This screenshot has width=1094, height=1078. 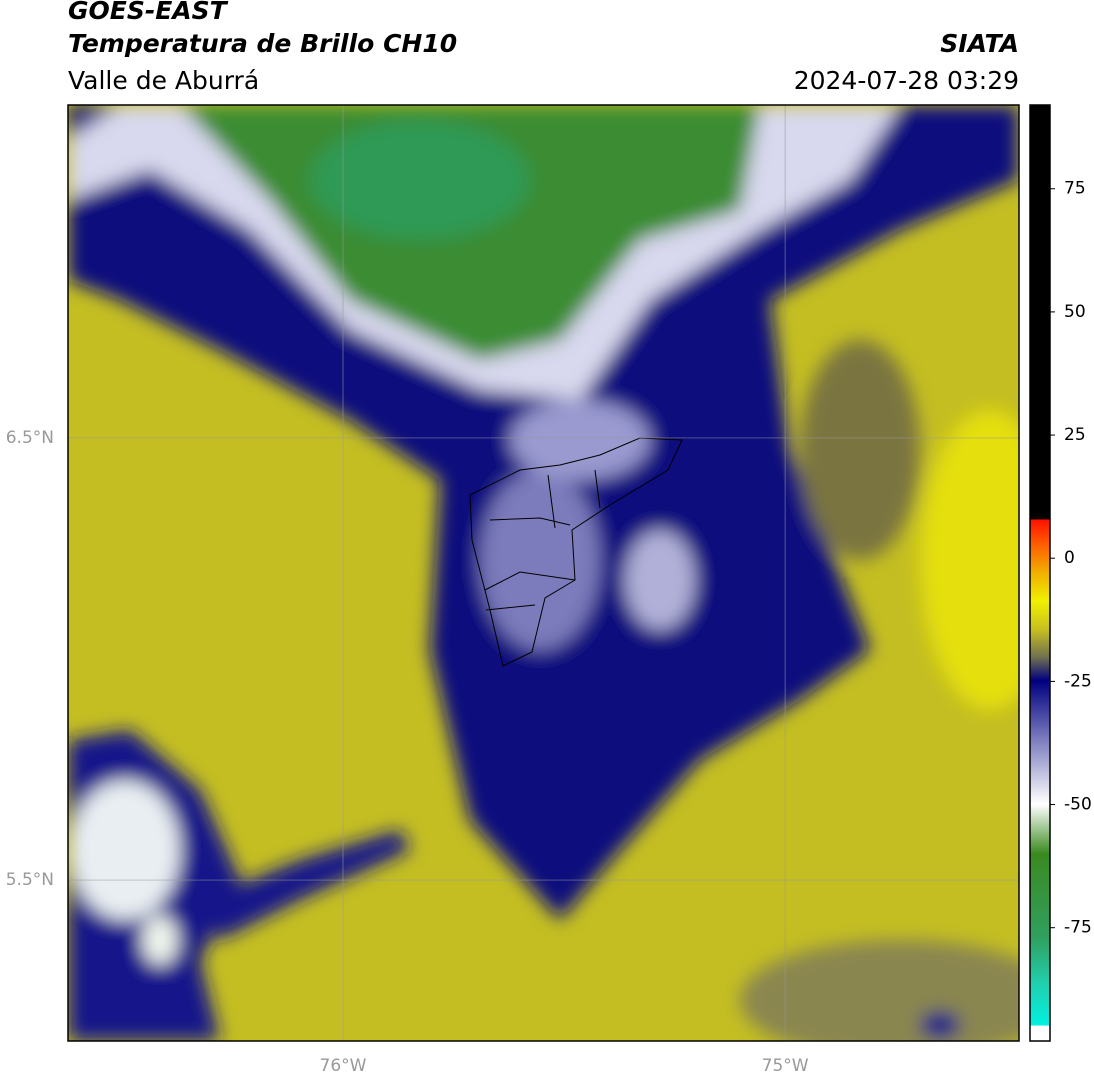 What do you see at coordinates (1078, 805) in the screenshot?
I see `colorbar-tick-label: -50` at bounding box center [1078, 805].